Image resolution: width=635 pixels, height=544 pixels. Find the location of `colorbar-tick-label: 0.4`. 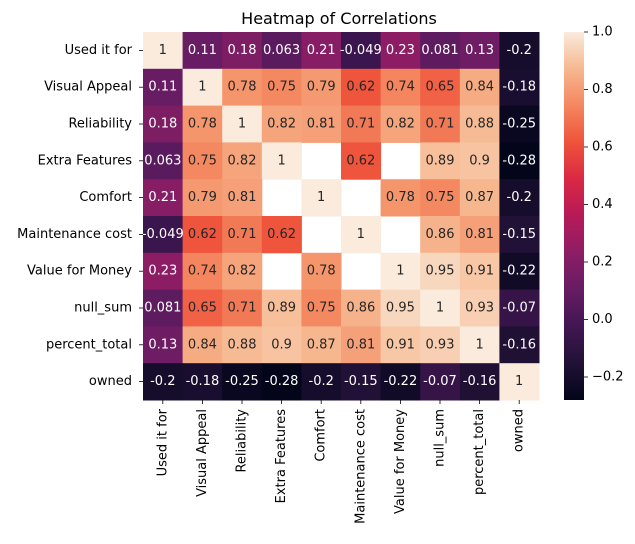

colorbar-tick-label: 0.4 is located at coordinates (602, 204).